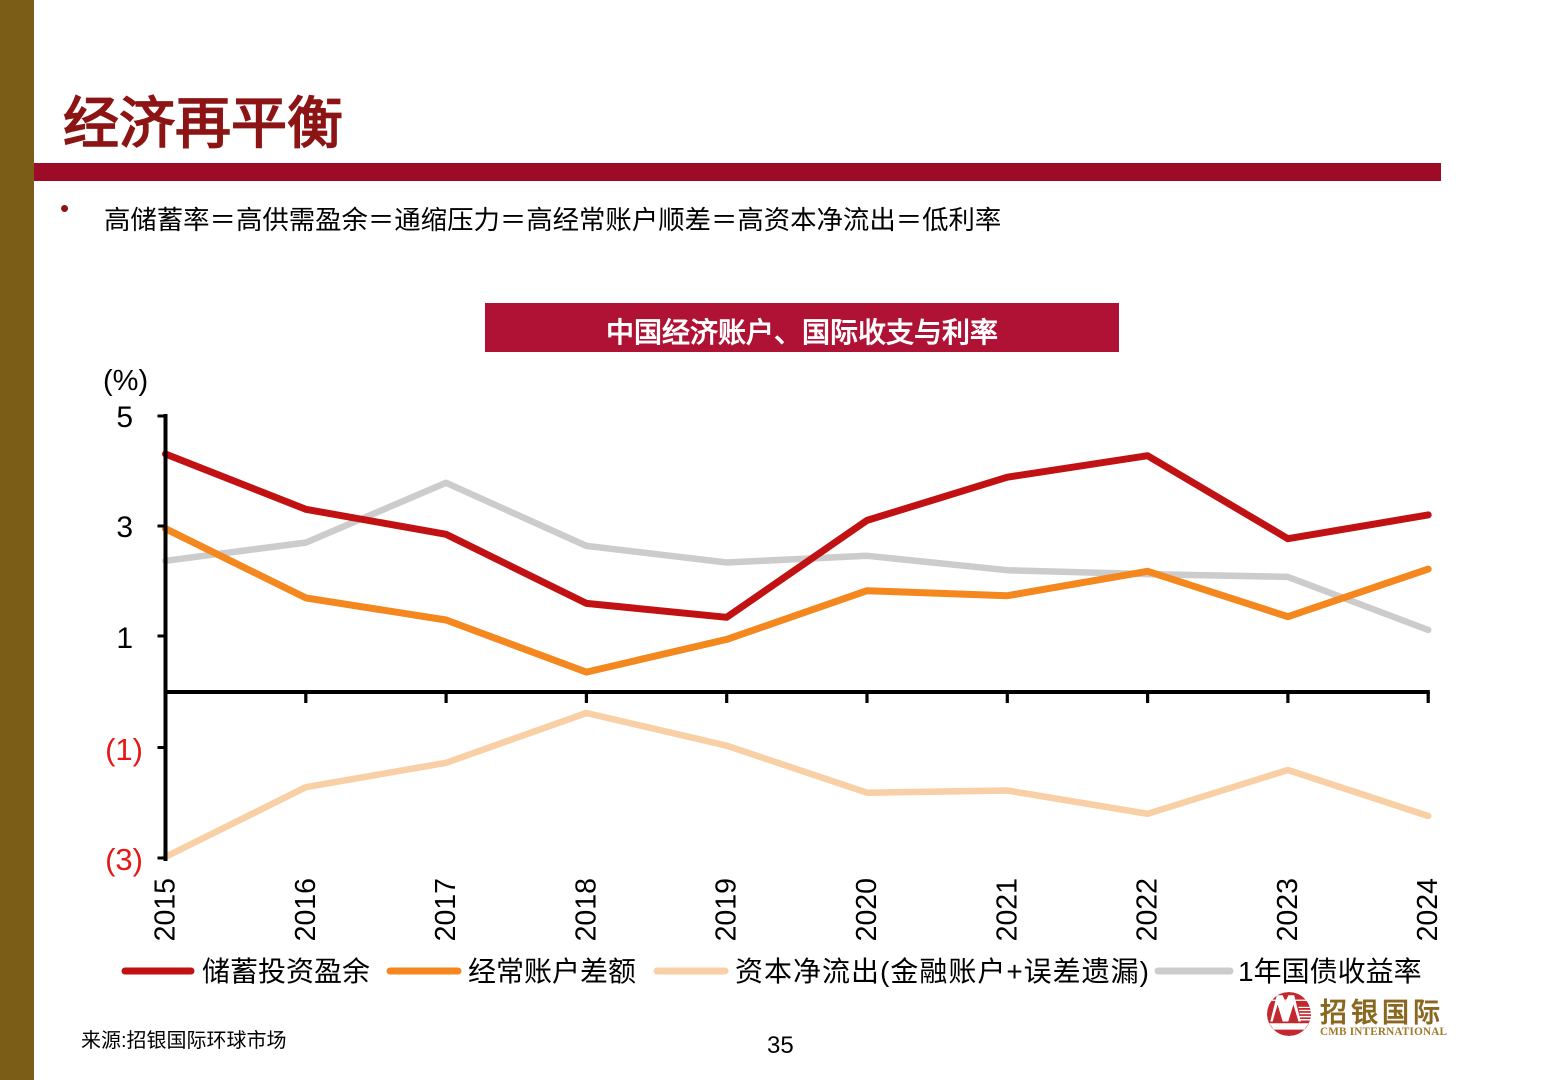  I want to click on svg-text: 2023, so click(1288, 909).